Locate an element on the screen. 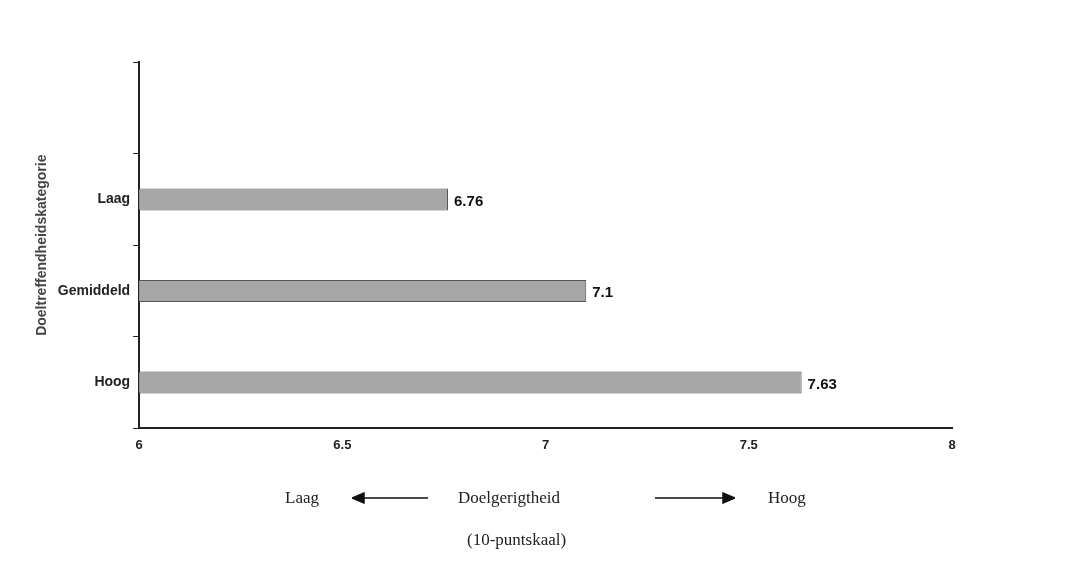  data-label: 7.63 is located at coordinates (822, 383).